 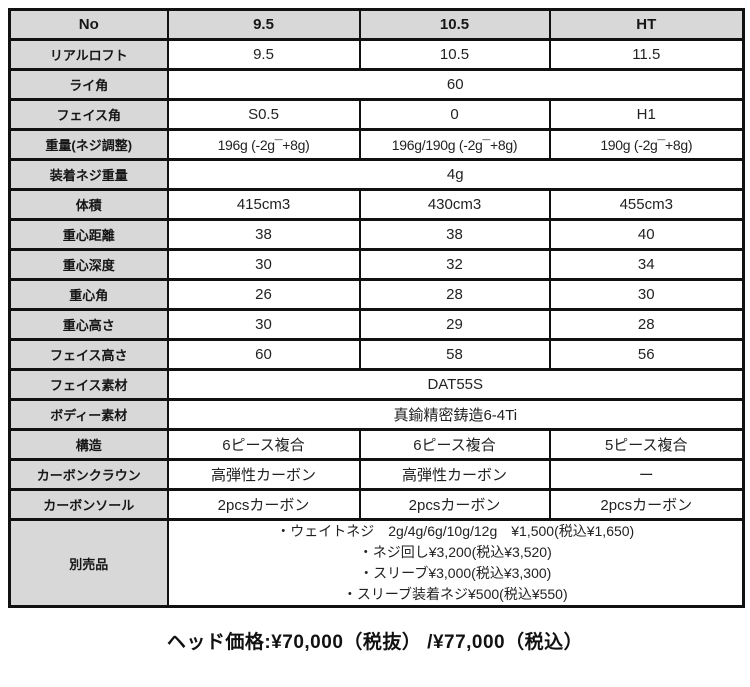 What do you see at coordinates (88, 563) in the screenshot?
I see `row-label: 別売品` at bounding box center [88, 563].